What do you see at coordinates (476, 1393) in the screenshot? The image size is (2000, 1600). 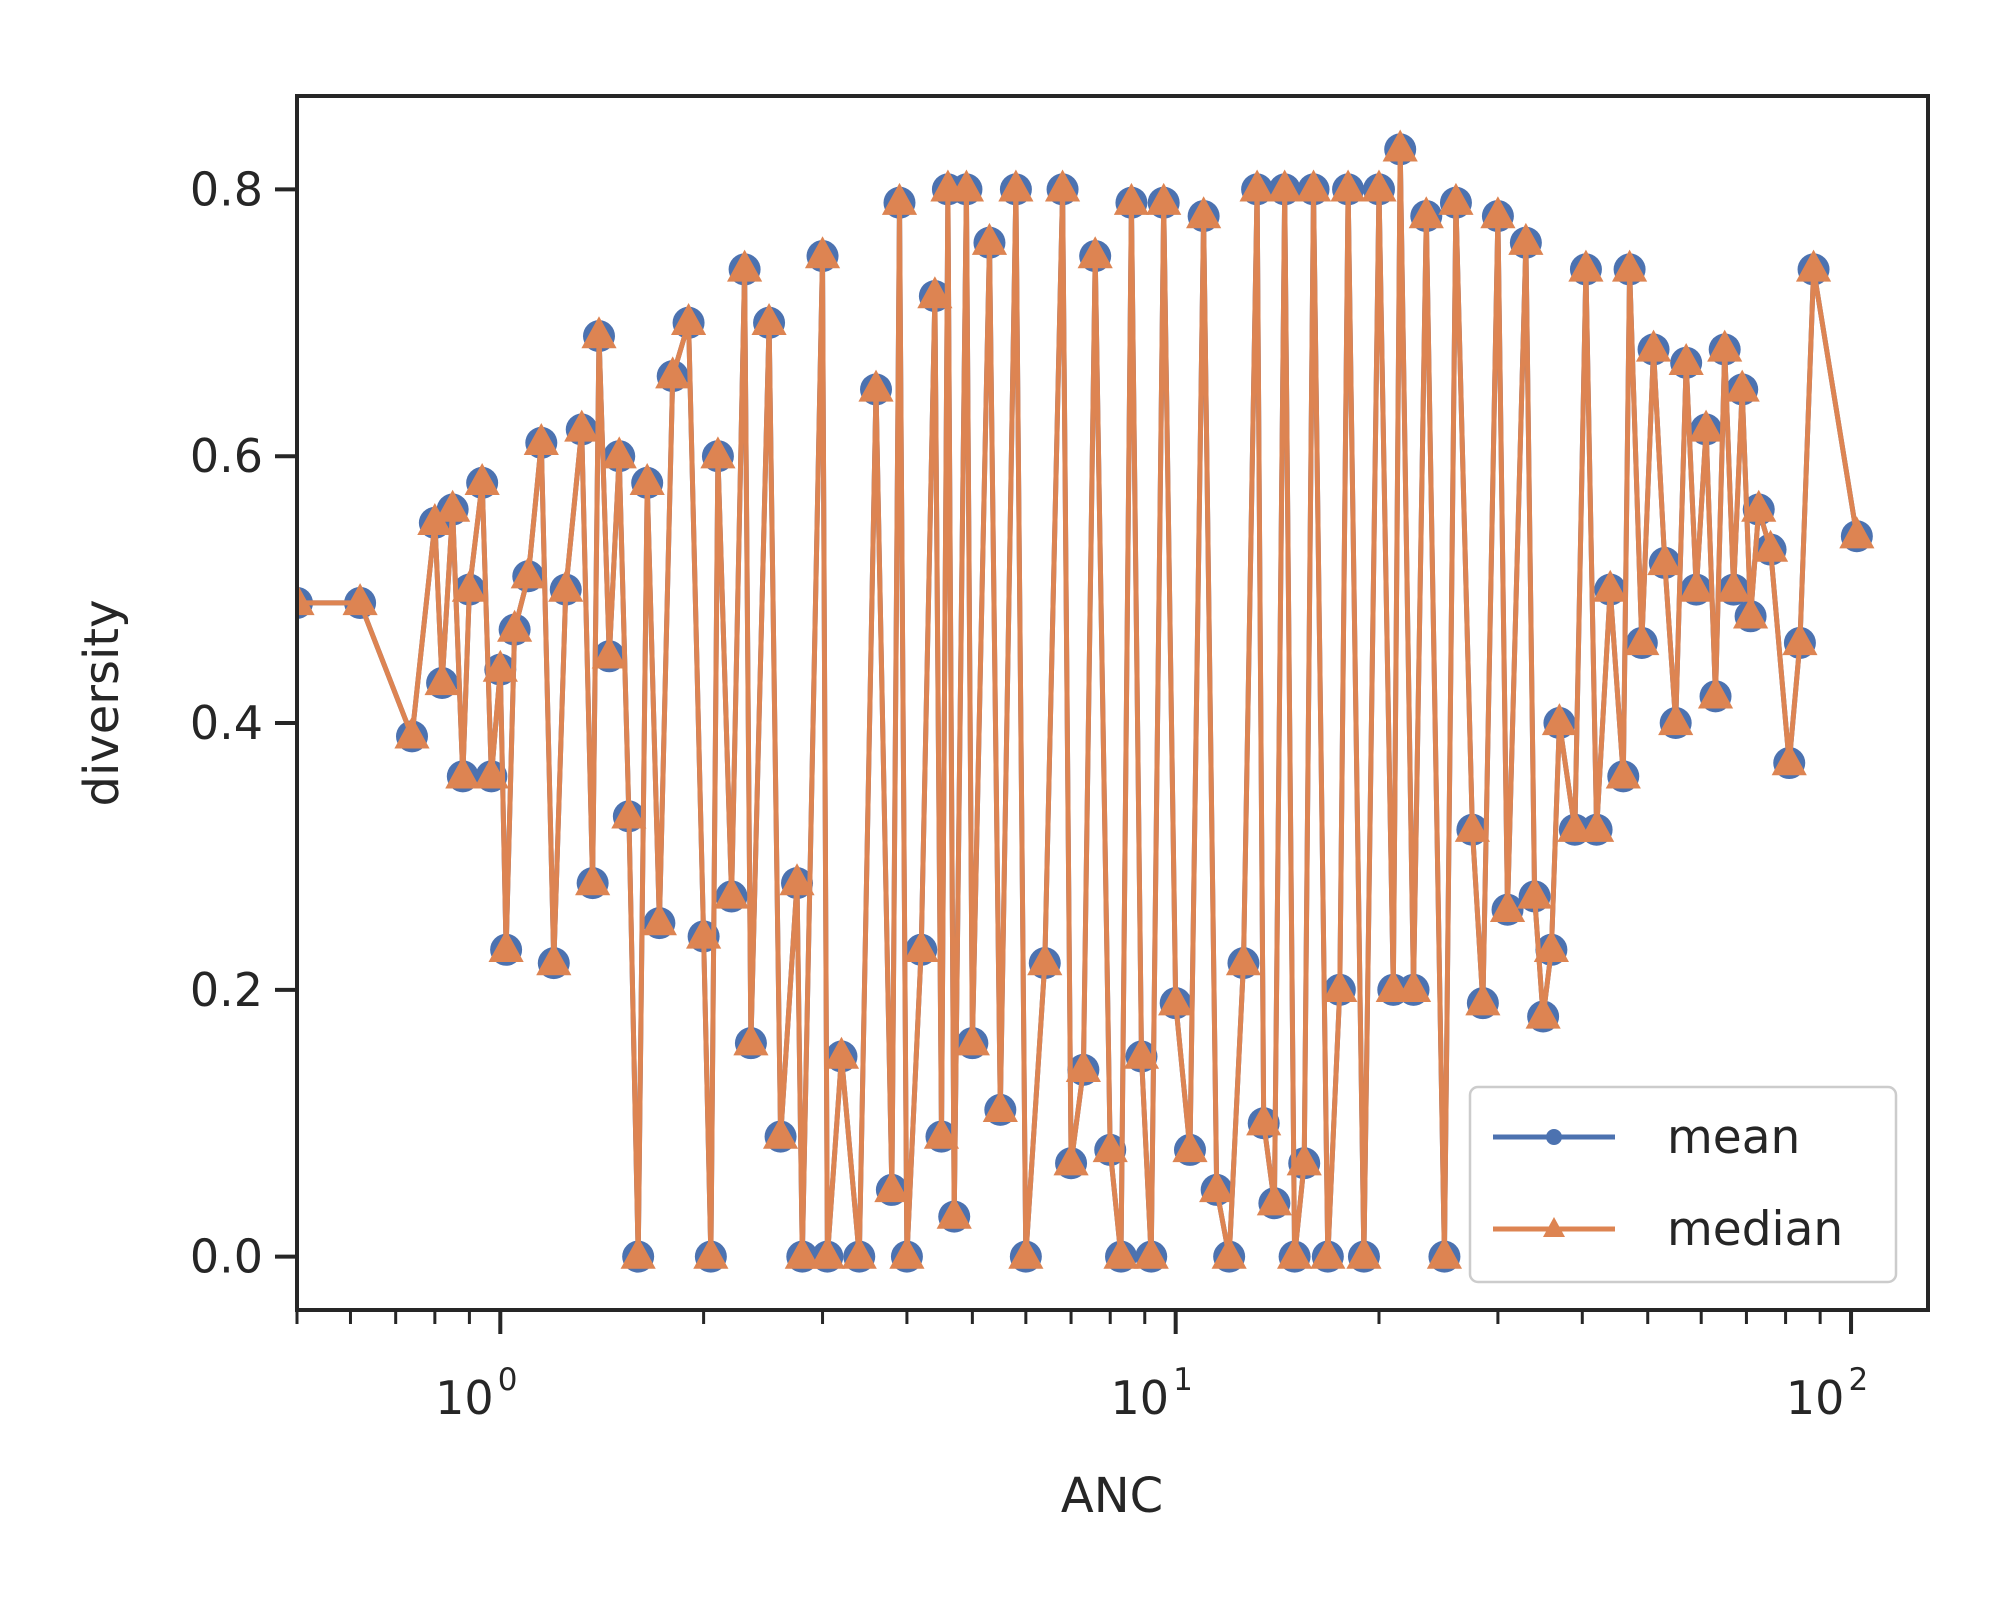 I see `x-tick-label-0: 10 0` at bounding box center [476, 1393].